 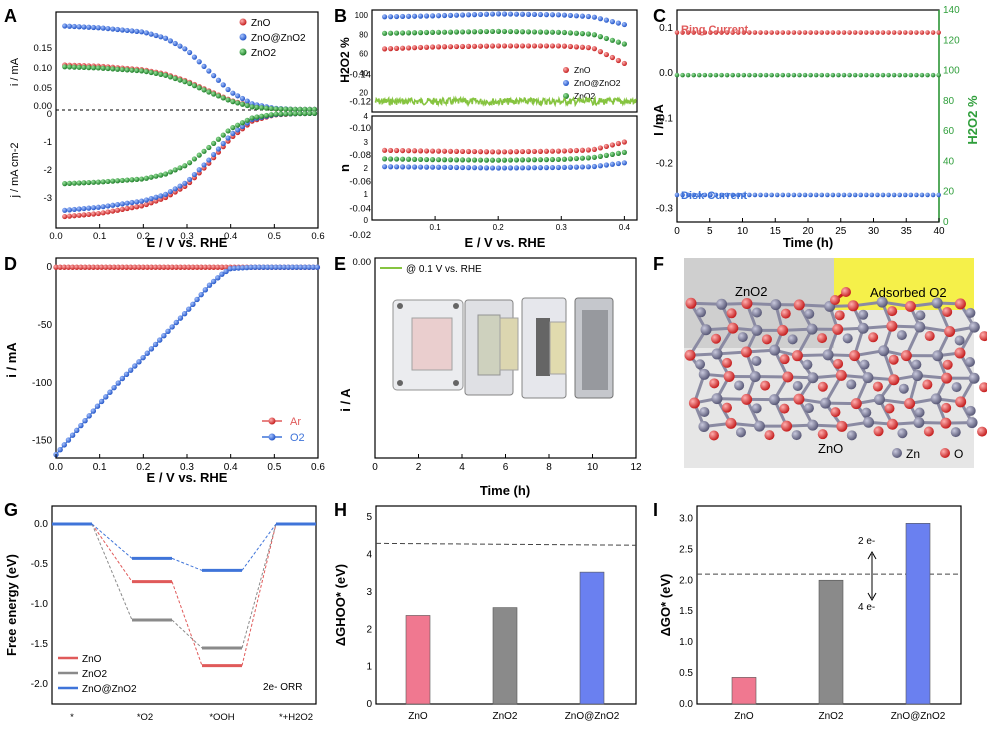 I want to click on panel-a-frame, so click(x=187, y=120).